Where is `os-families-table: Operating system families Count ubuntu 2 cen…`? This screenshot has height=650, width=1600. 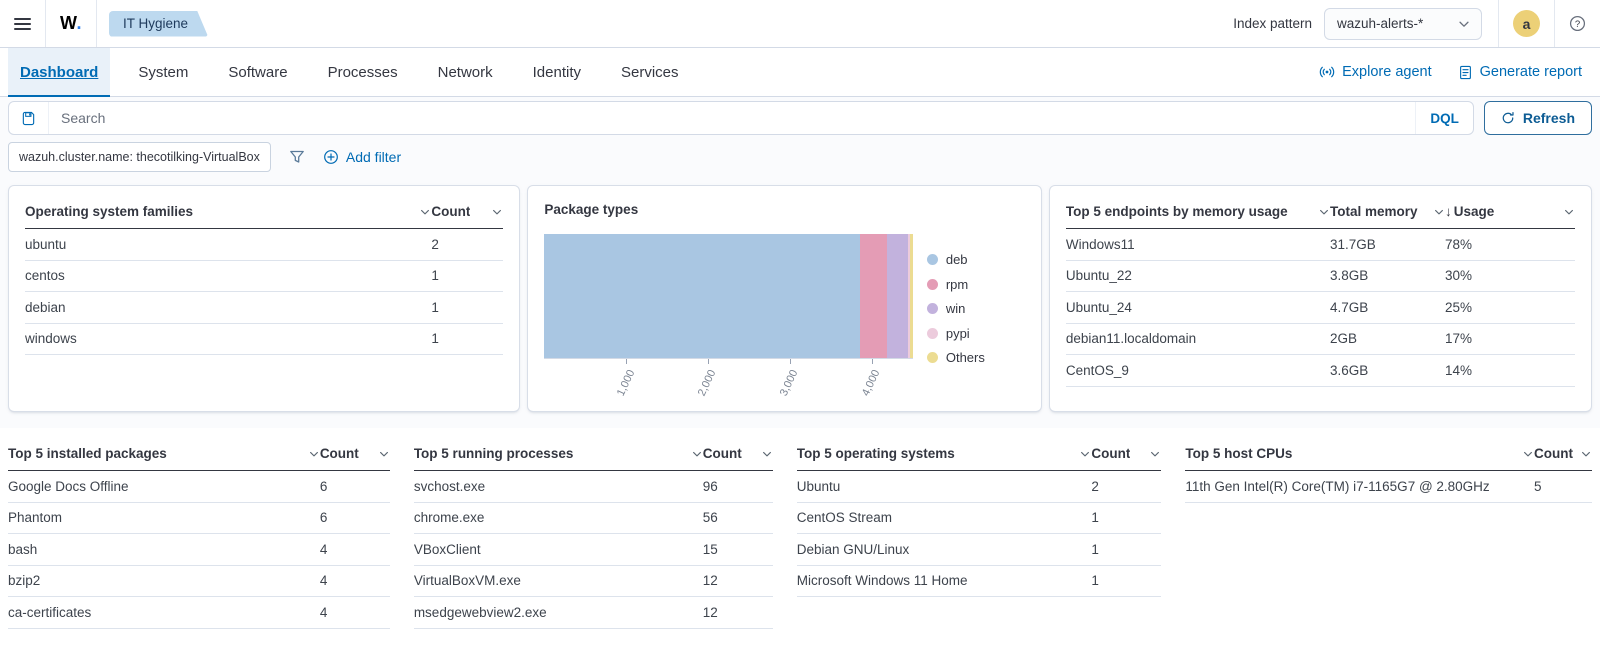
os-families-table: Operating system families Count ubuntu 2 cen… is located at coordinates (264, 278).